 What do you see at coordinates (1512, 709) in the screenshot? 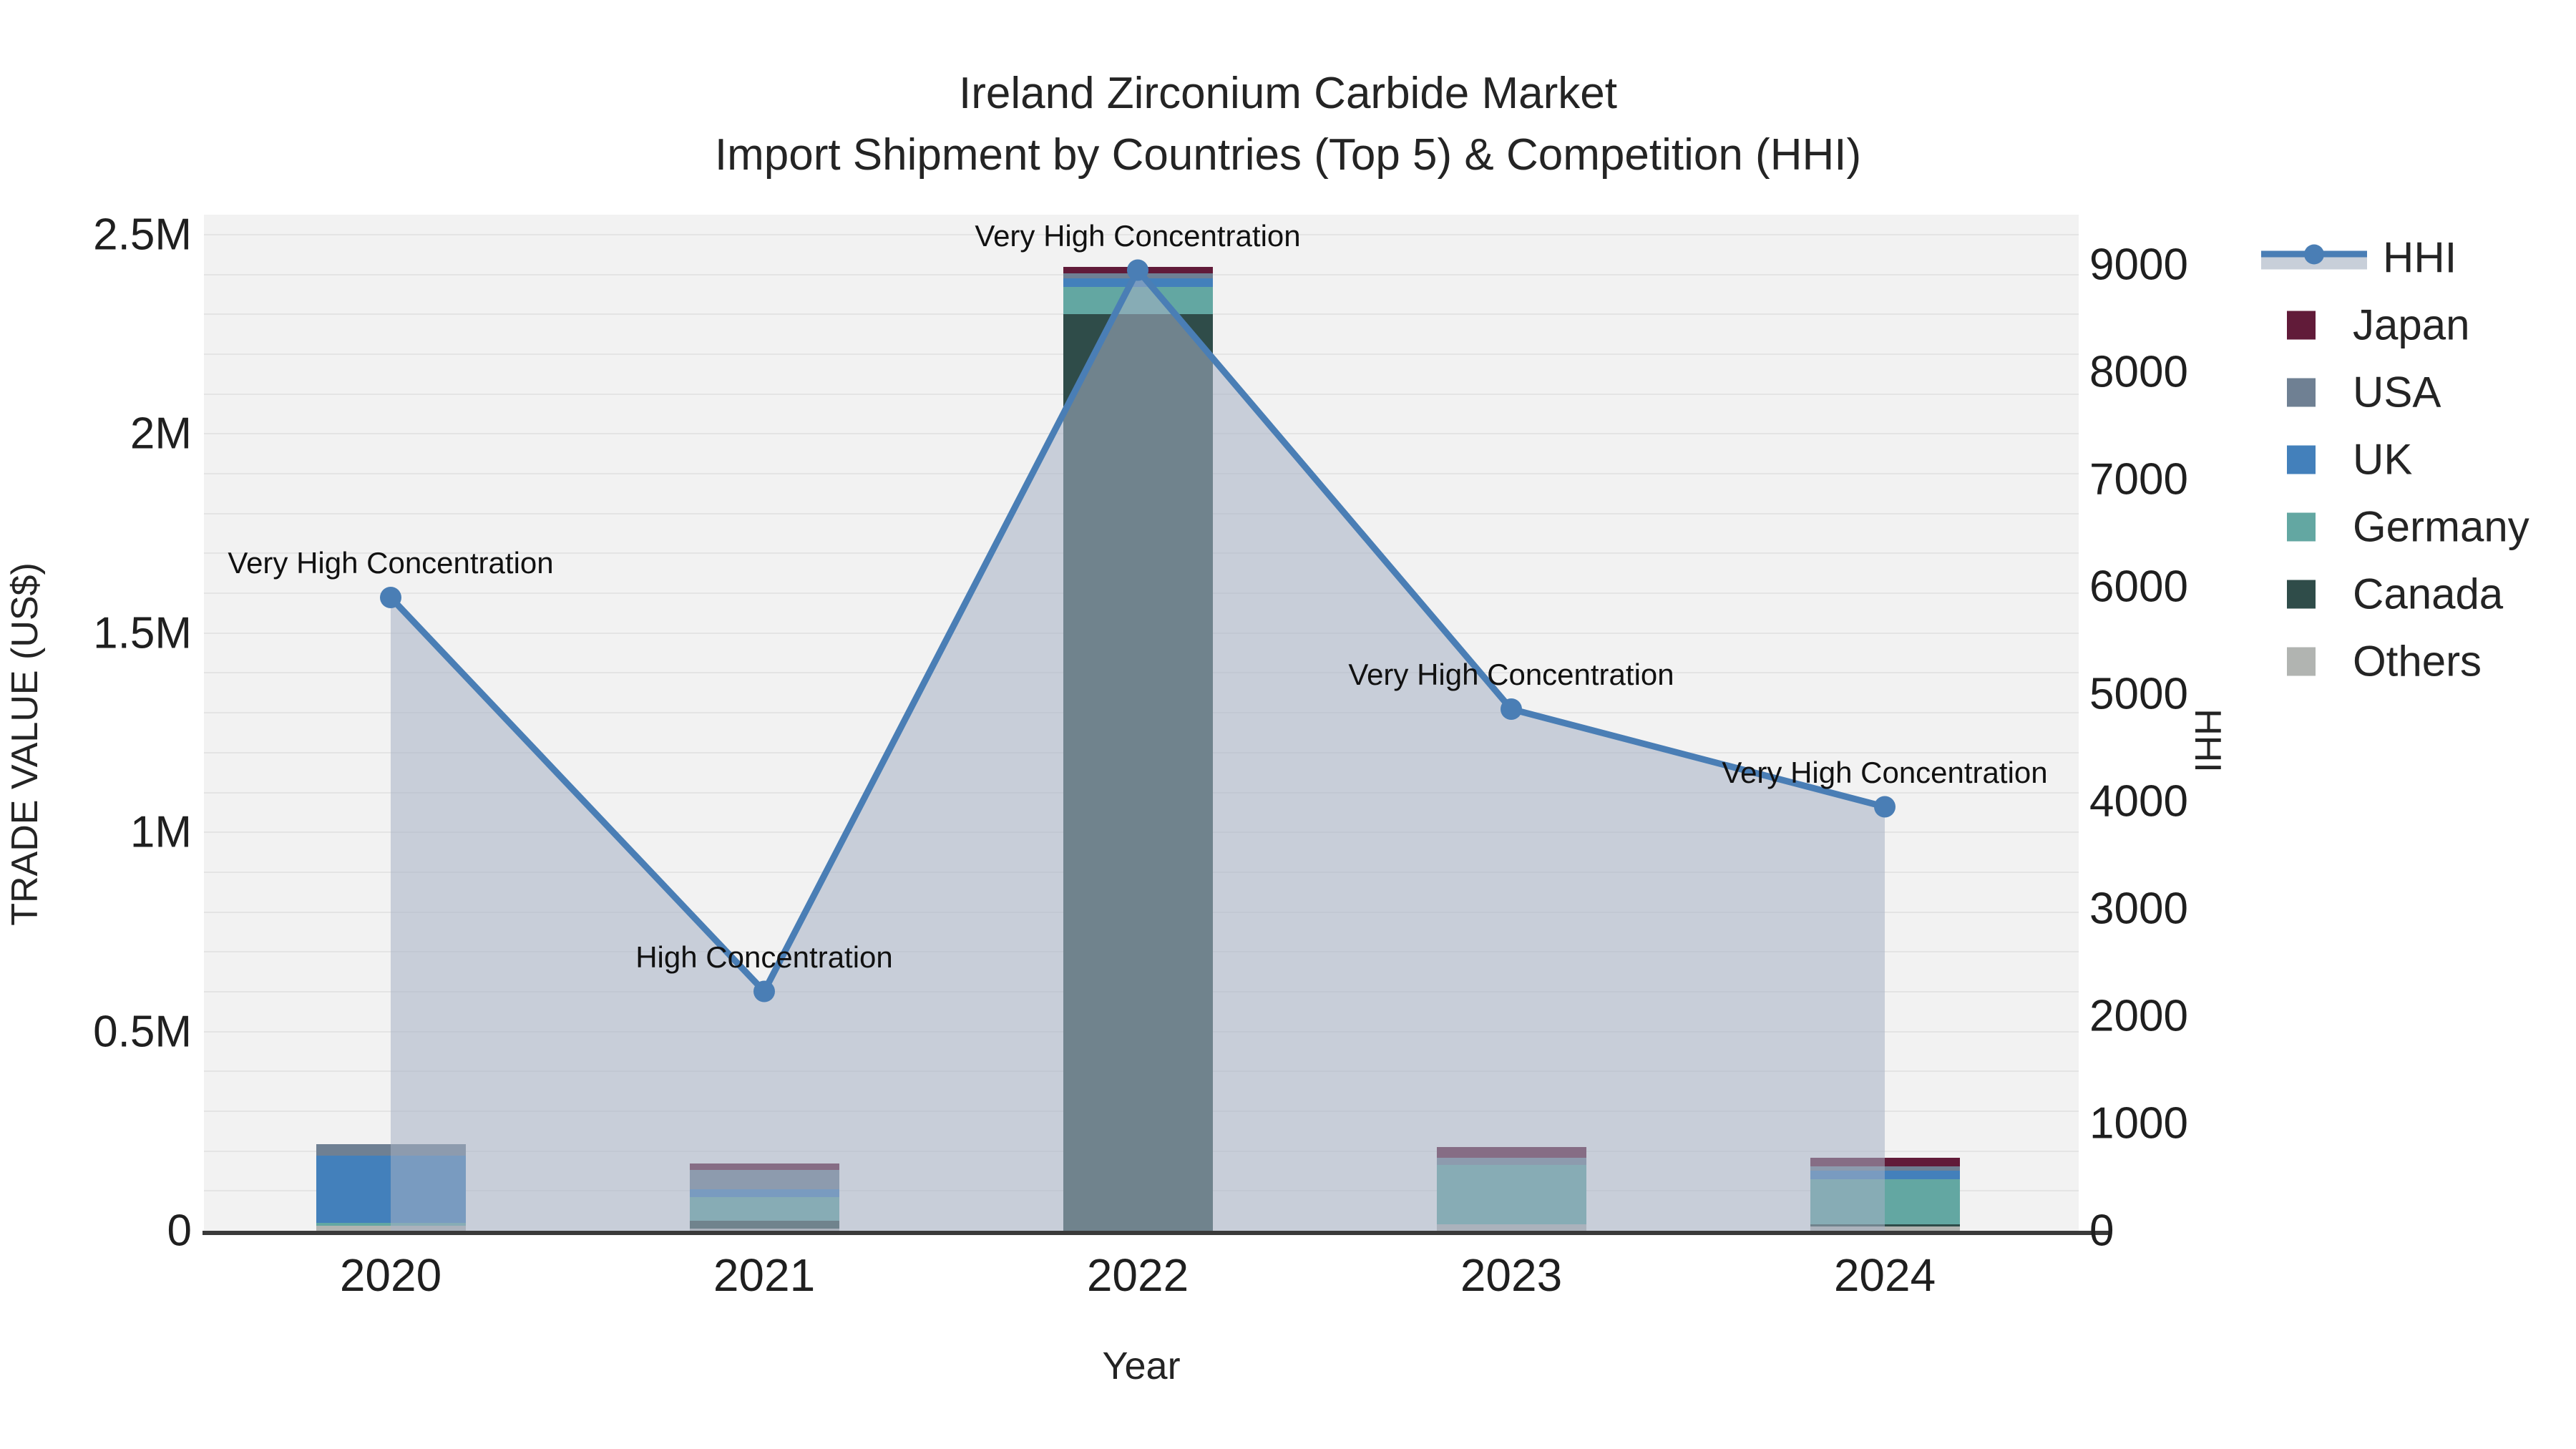
I see `hhi-marker-2023` at bounding box center [1512, 709].